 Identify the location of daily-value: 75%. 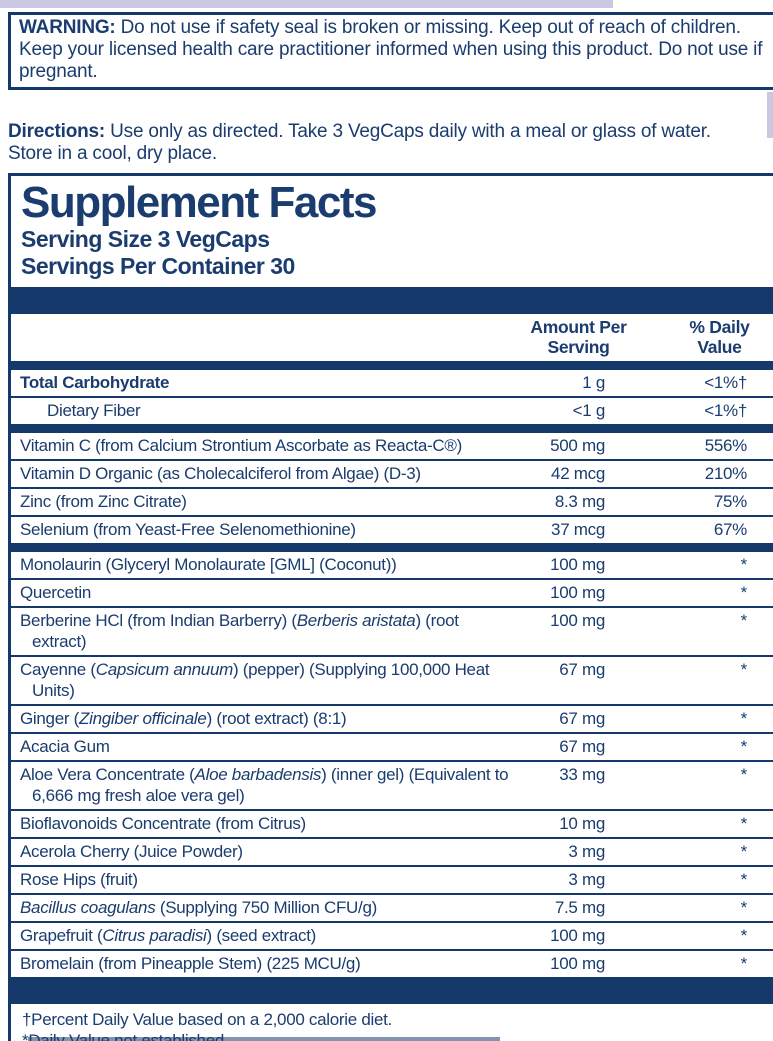
(730, 501).